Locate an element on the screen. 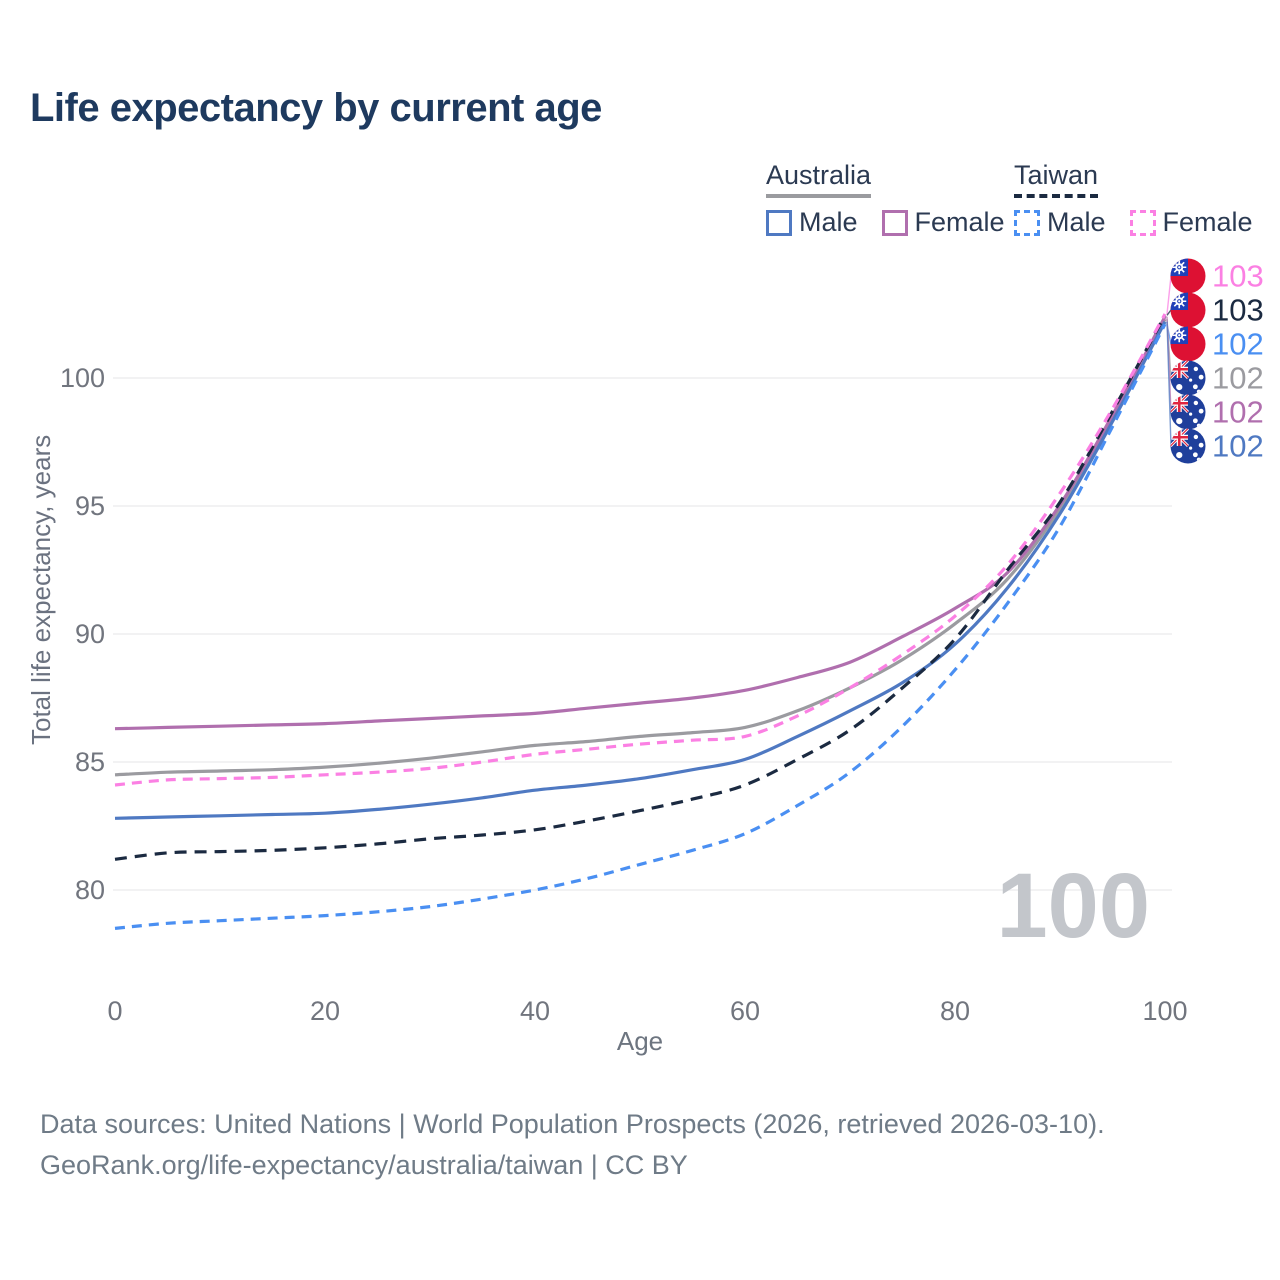 The width and height of the screenshot is (1280, 1280). australia-male-swatch-icon is located at coordinates (779, 222).